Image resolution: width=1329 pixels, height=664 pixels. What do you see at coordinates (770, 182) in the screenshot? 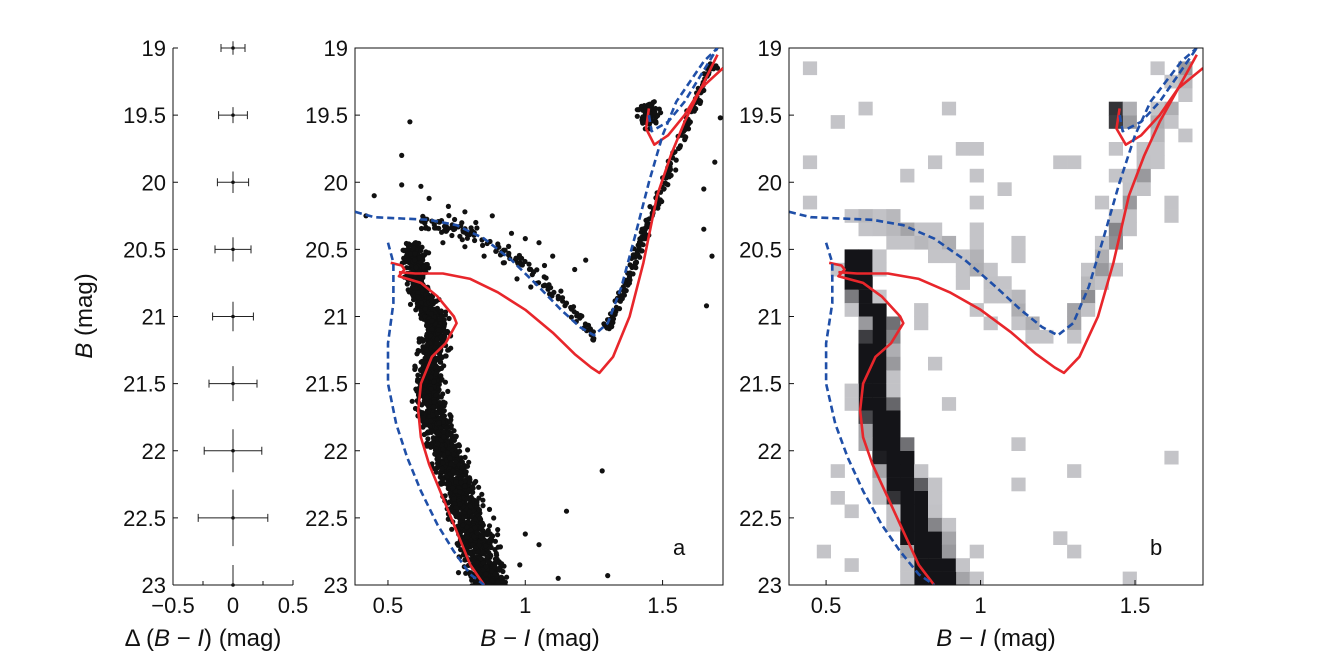
I see `panel-b-y-tick-label: 20` at bounding box center [770, 182].